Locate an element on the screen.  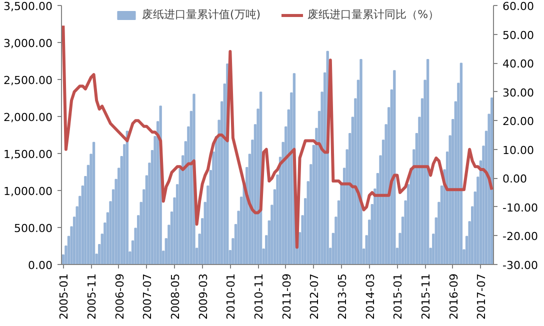
x-tick-label: 2006-09 is located at coordinates (119, 296).